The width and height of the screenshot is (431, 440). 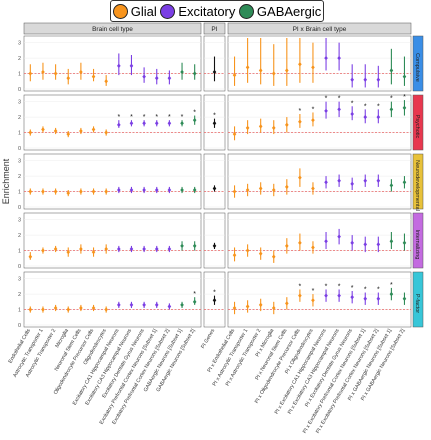 What do you see at coordinates (143, 11) in the screenshot?
I see `legend-label: Glial` at bounding box center [143, 11].